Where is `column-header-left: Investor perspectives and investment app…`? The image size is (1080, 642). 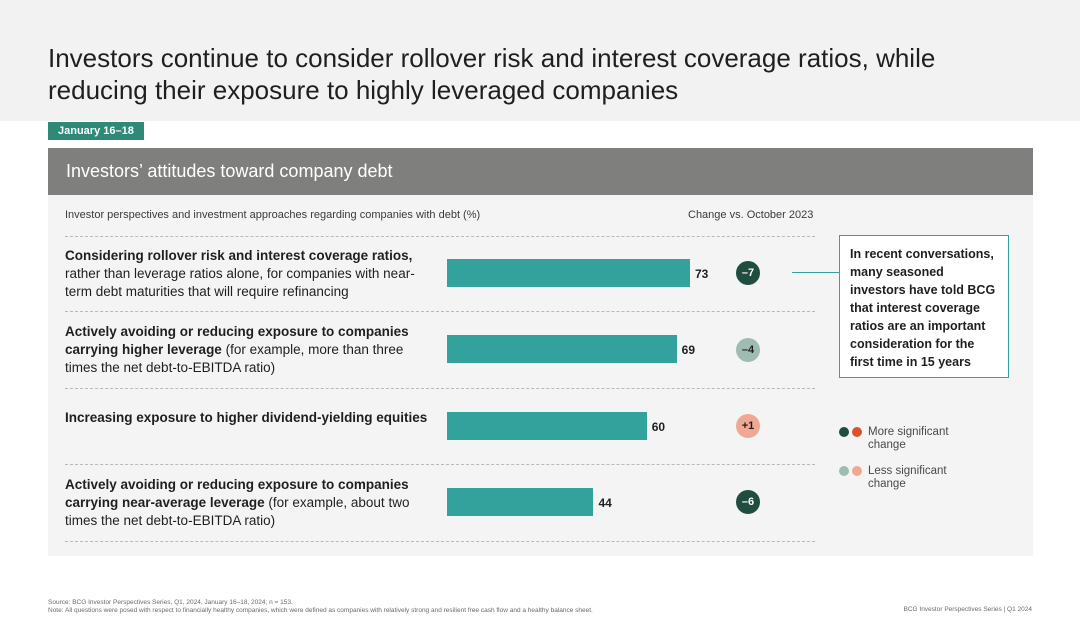
column-header-left: Investor perspectives and investment app… is located at coordinates (273, 215).